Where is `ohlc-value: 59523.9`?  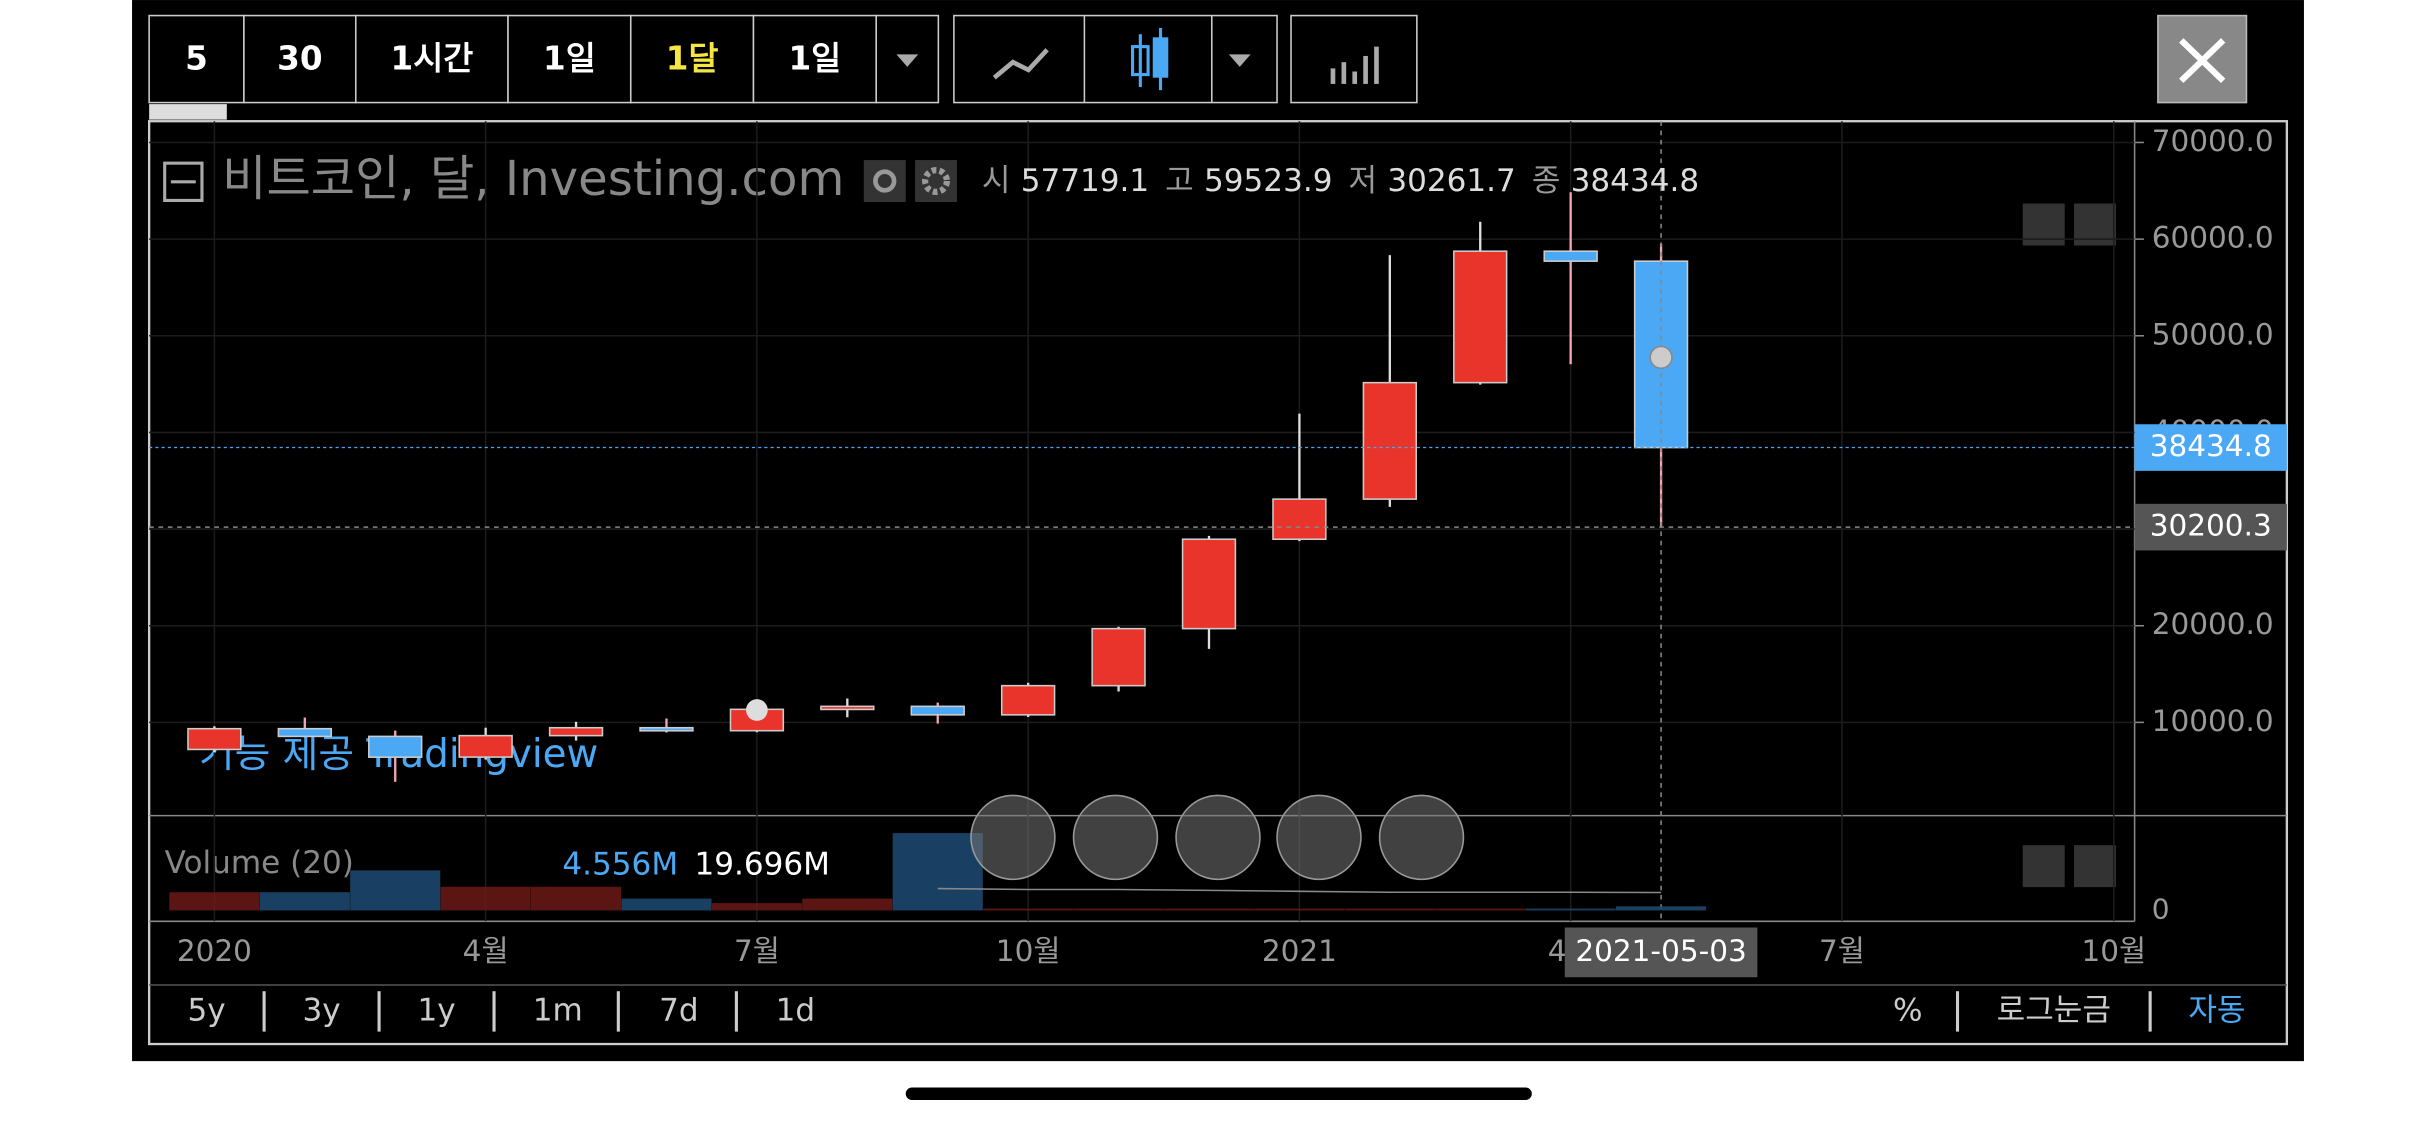
ohlc-value: 59523.9 is located at coordinates (1268, 181).